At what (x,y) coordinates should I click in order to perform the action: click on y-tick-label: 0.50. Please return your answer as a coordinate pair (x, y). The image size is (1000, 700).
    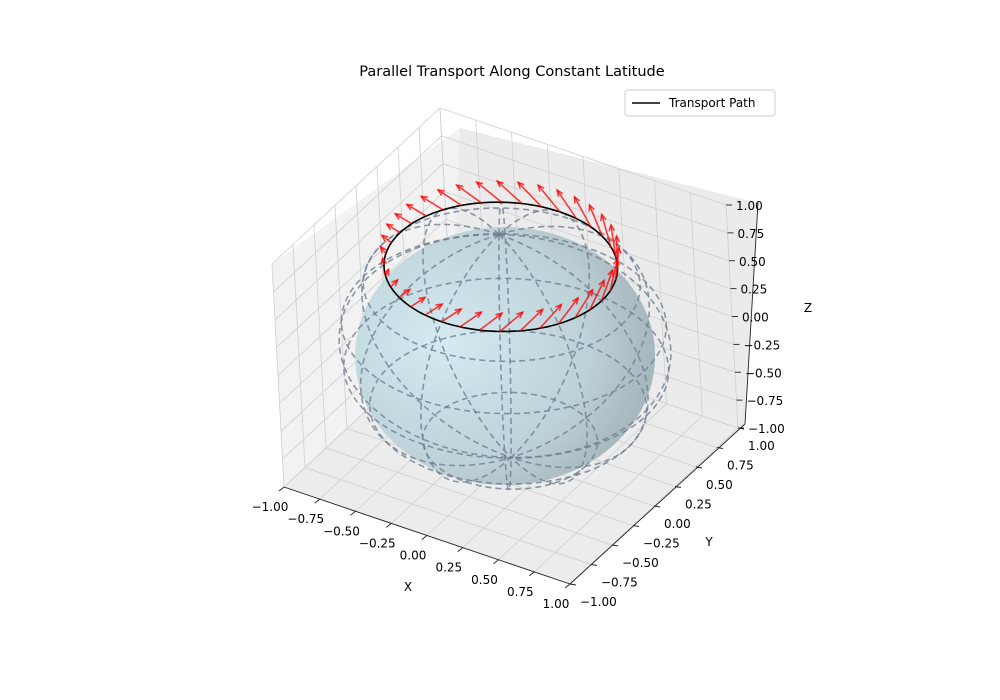
    Looking at the image, I should click on (719, 485).